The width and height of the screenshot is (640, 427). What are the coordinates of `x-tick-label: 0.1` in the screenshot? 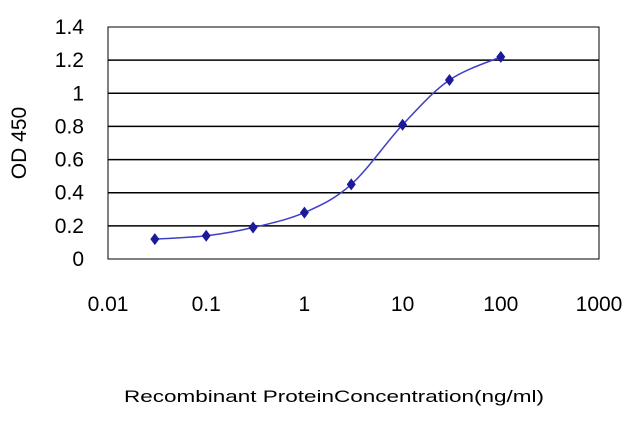 It's located at (206, 304).